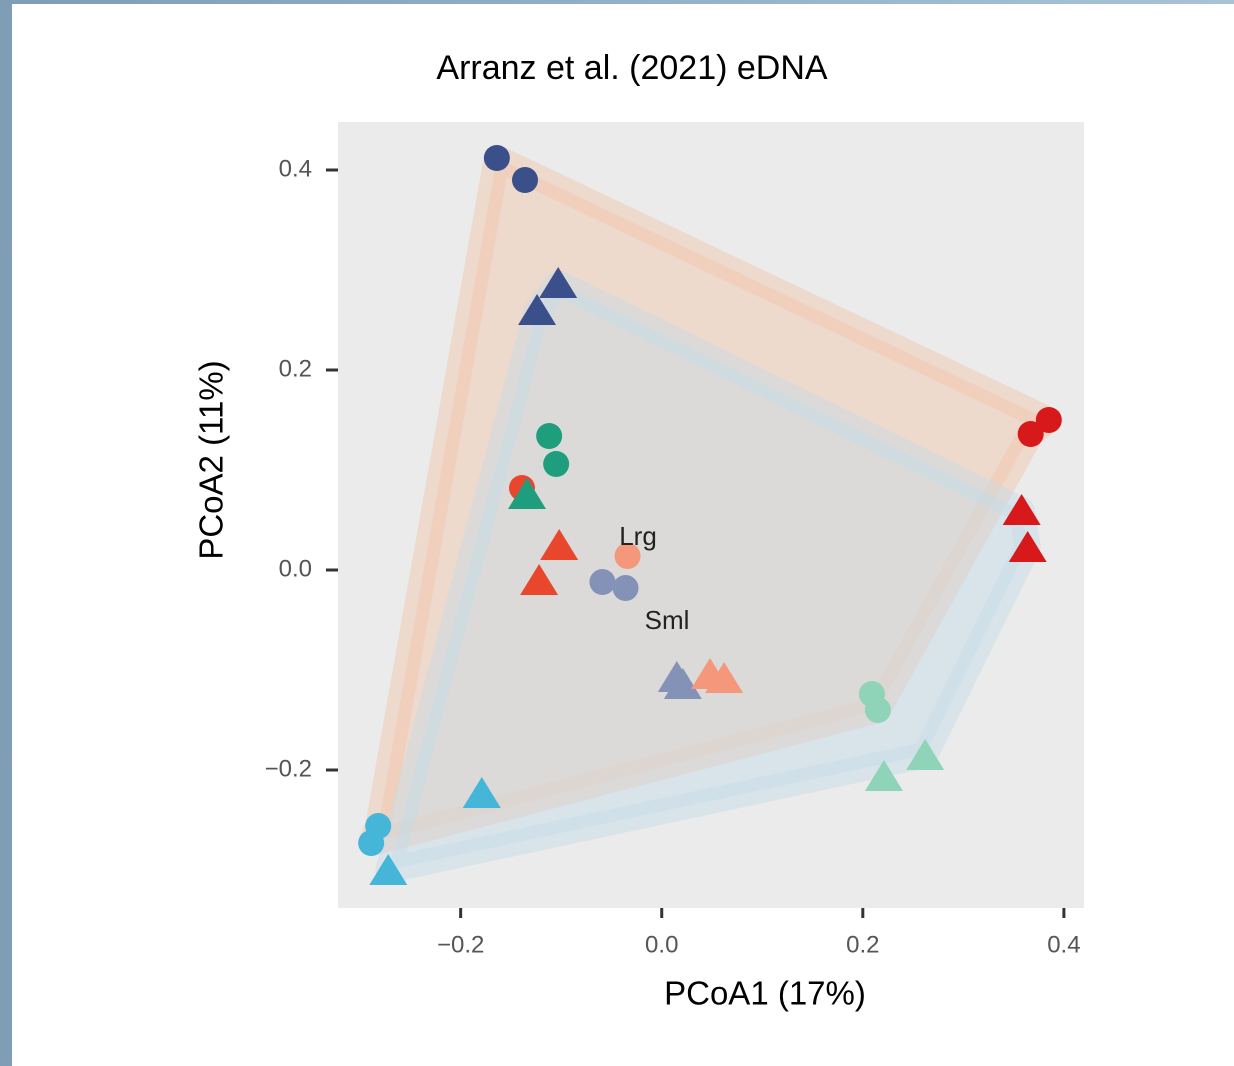 The width and height of the screenshot is (1234, 1066). Describe the element at coordinates (211, 459) in the screenshot. I see `y-axis-label: PCoA2 (11%)` at that location.